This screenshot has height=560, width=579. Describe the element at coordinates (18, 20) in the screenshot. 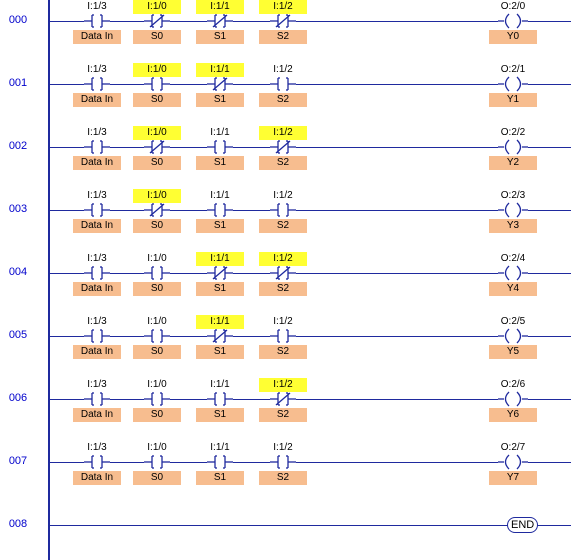

I see `rung-number: 000` at that location.